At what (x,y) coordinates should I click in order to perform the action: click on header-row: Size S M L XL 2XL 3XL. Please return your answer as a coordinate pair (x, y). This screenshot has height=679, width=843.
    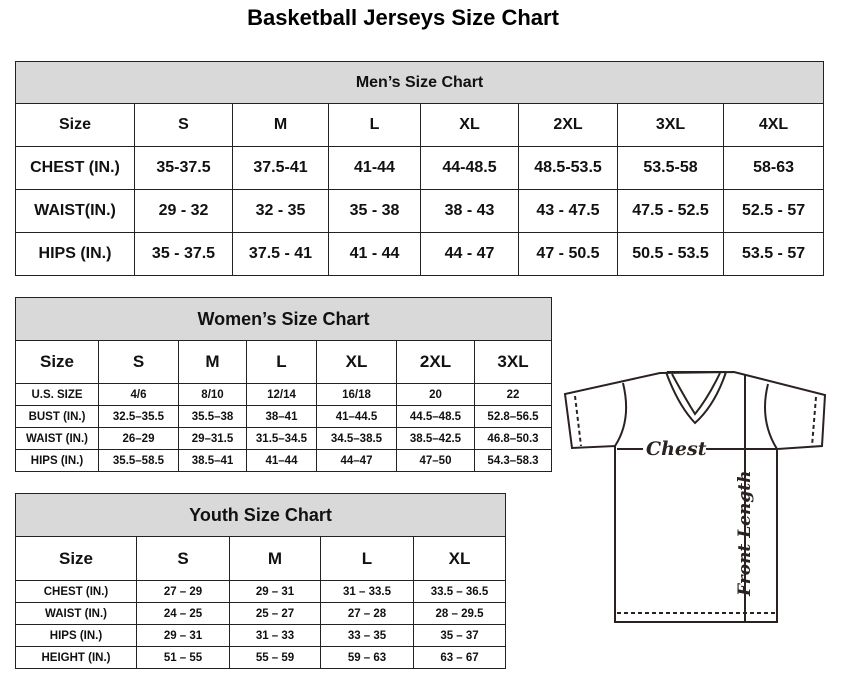
    Looking at the image, I should click on (284, 362).